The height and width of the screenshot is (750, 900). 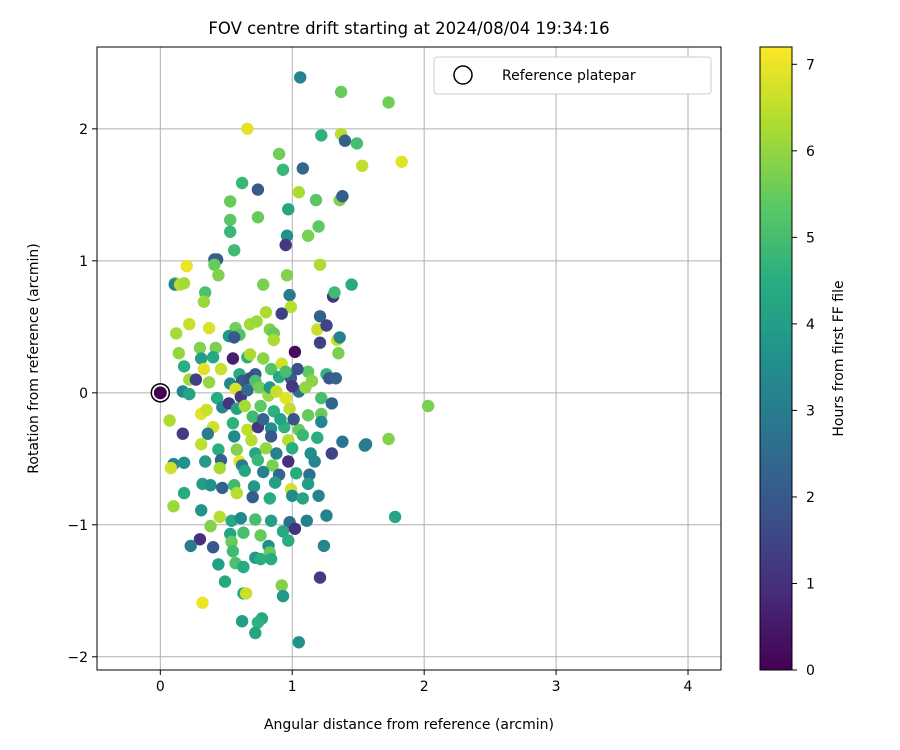 What do you see at coordinates (77, 658) in the screenshot?
I see `y-tick-label: −2` at bounding box center [77, 658].